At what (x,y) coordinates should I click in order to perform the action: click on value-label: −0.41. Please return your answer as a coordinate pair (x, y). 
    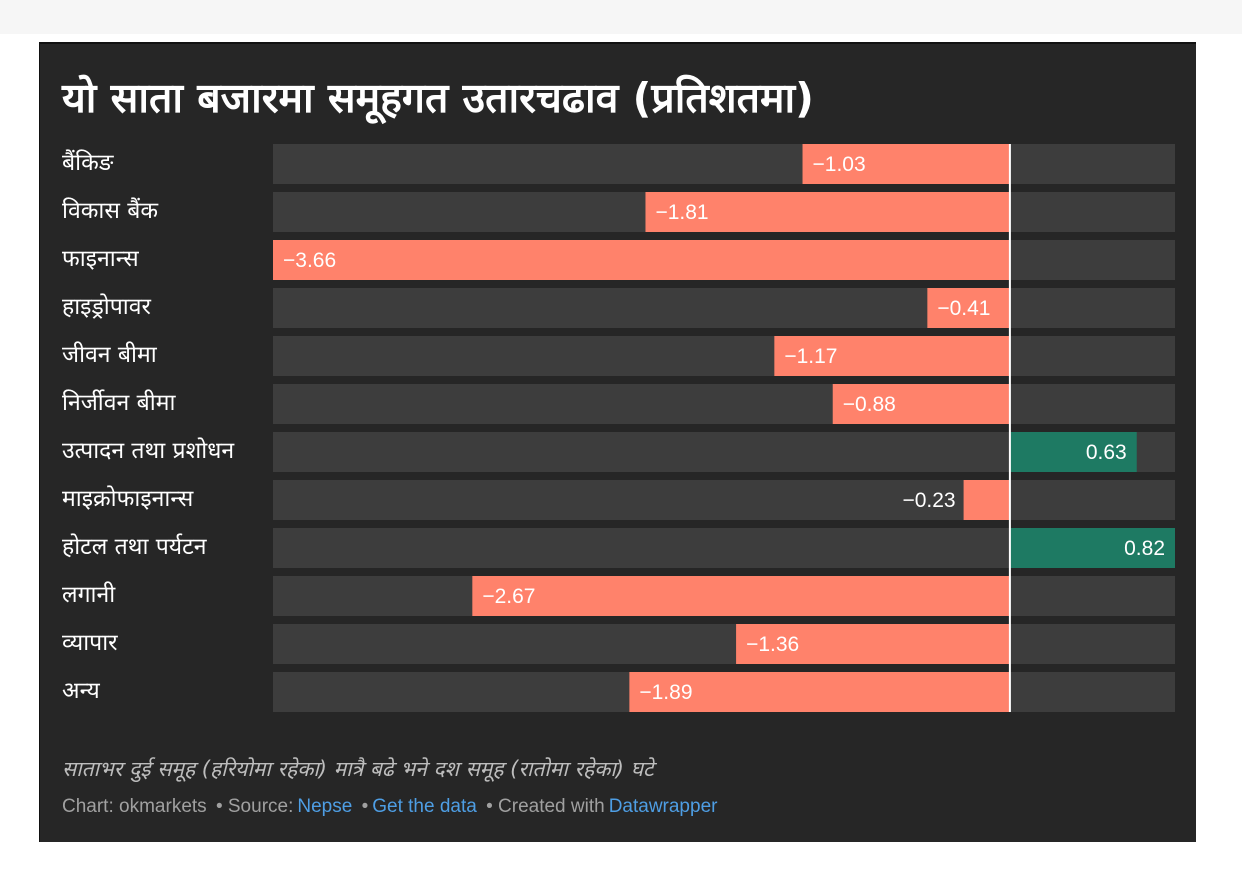
    Looking at the image, I should click on (963, 308).